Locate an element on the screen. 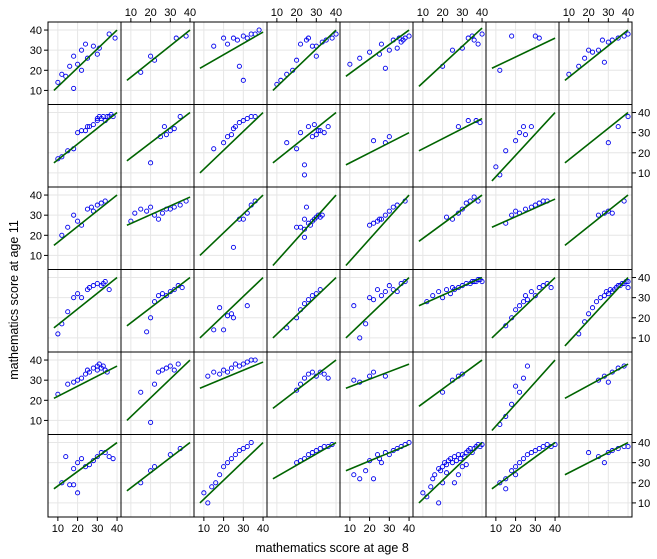 Image resolution: width=657 pixels, height=559 pixels. y-axis-title: mathematics score at age 11 is located at coordinates (14, 300).